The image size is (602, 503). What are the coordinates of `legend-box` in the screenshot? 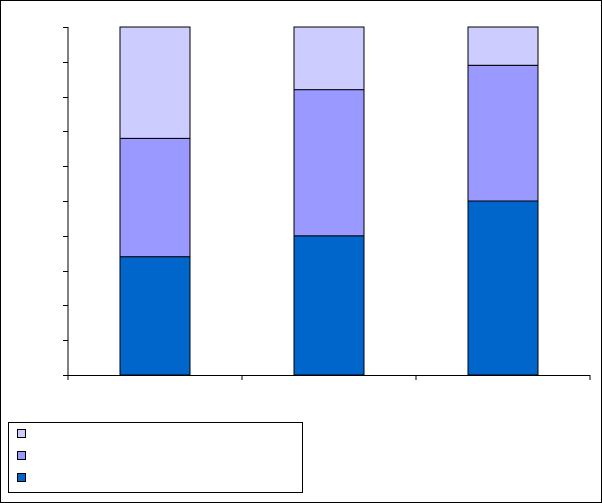 It's located at (155, 457).